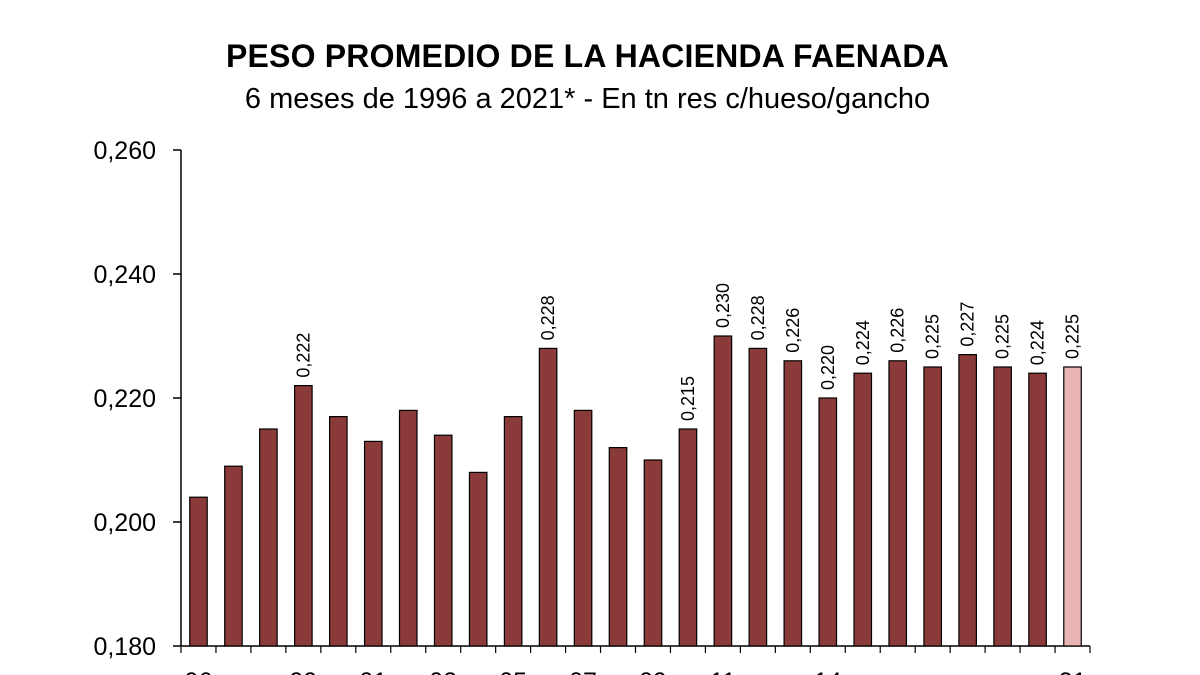 This screenshot has width=1200, height=675. Describe the element at coordinates (373, 671) in the screenshot. I see `x-tick-label: 01` at that location.